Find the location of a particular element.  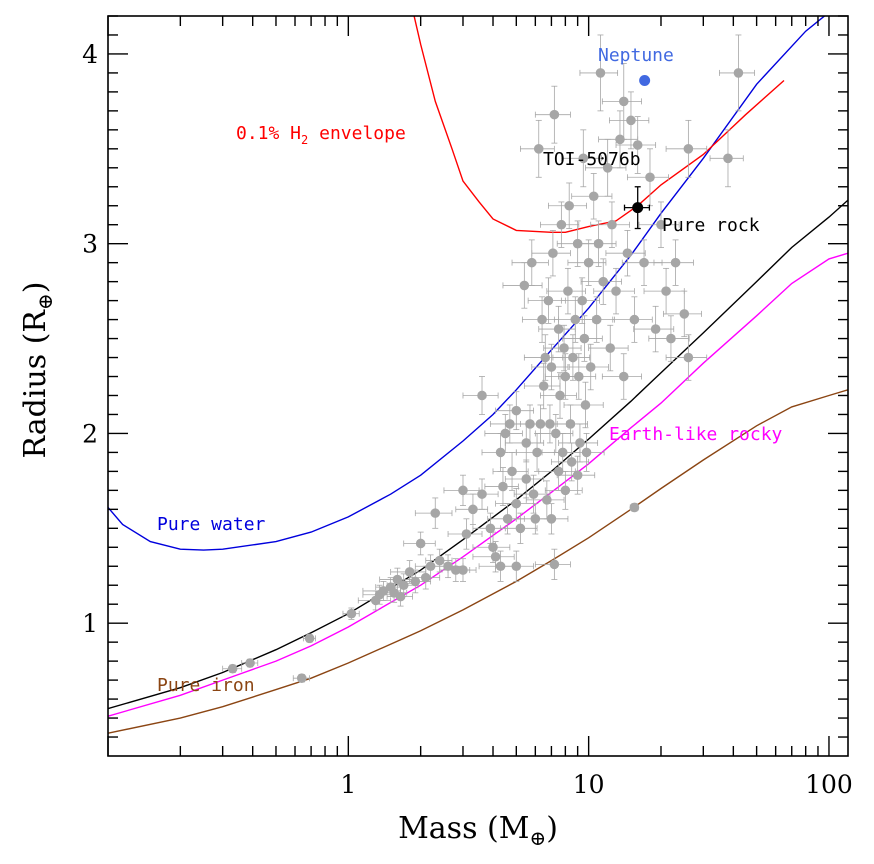

annotation-pure-rock: Pure rock is located at coordinates (711, 225).